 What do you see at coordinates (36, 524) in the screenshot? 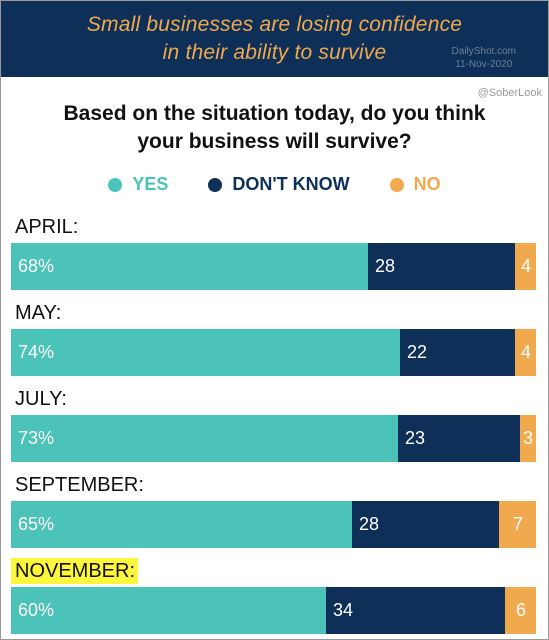
I see `data-label-yes: 65%` at bounding box center [36, 524].